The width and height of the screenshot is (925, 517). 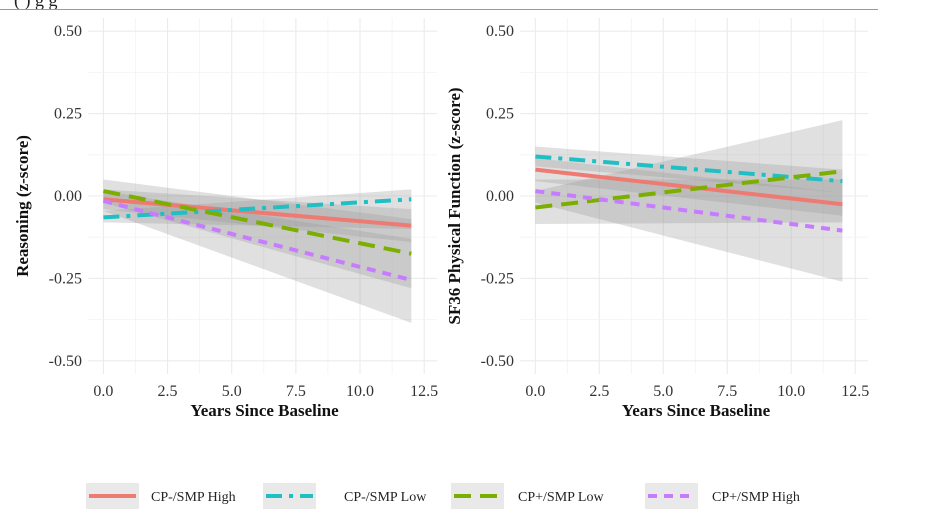 I want to click on legend-label: CP+/SMP Low, so click(x=561, y=497).